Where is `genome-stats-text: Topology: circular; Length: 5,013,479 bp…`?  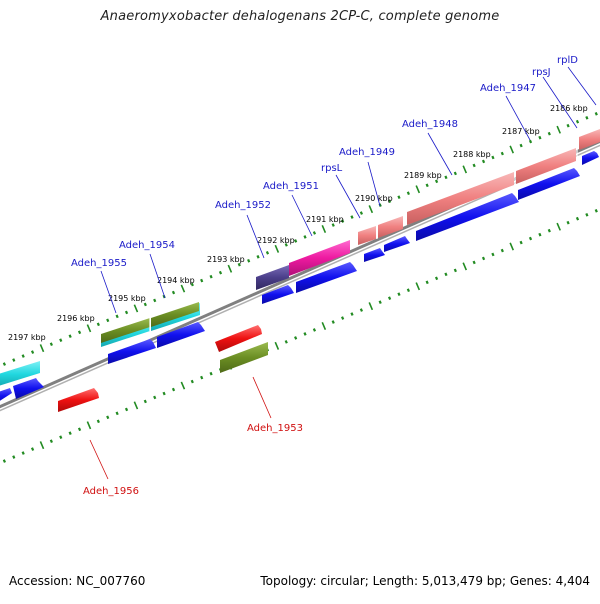
genome-stats-text: Topology: circular; Length: 5,013,479 bp… is located at coordinates (425, 581).